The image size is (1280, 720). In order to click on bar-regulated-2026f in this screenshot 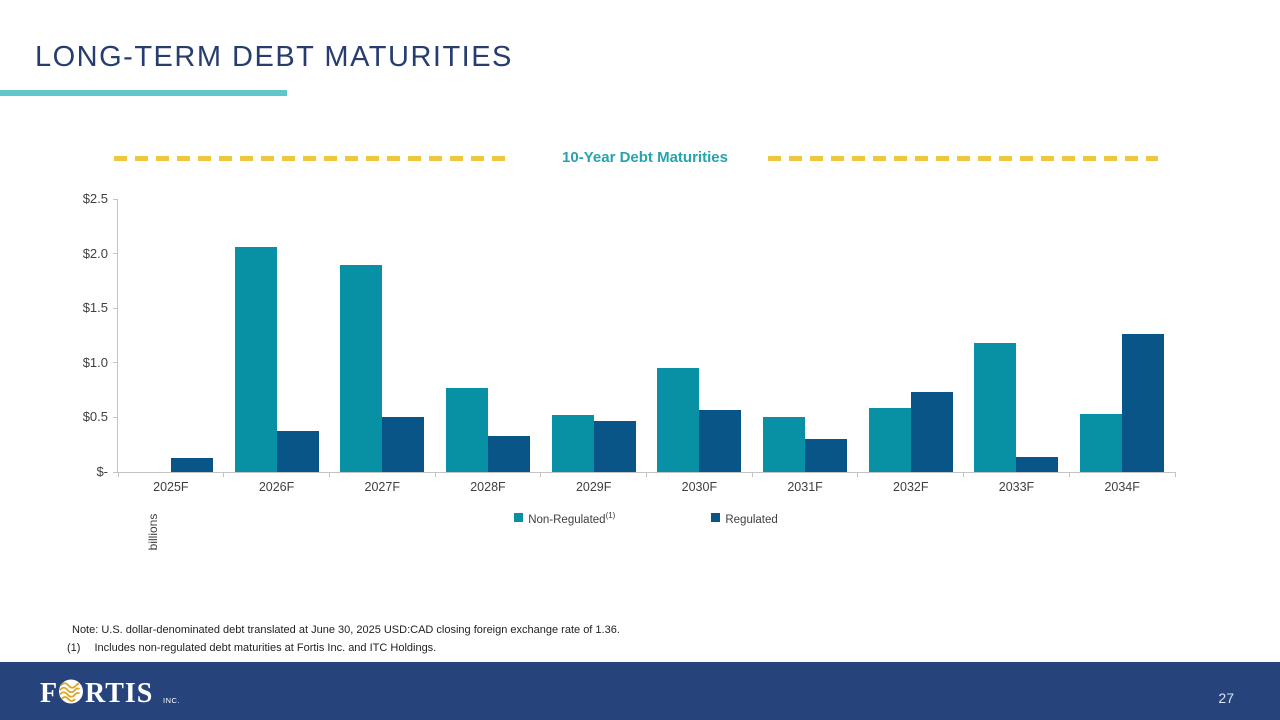, I will do `click(297, 451)`.